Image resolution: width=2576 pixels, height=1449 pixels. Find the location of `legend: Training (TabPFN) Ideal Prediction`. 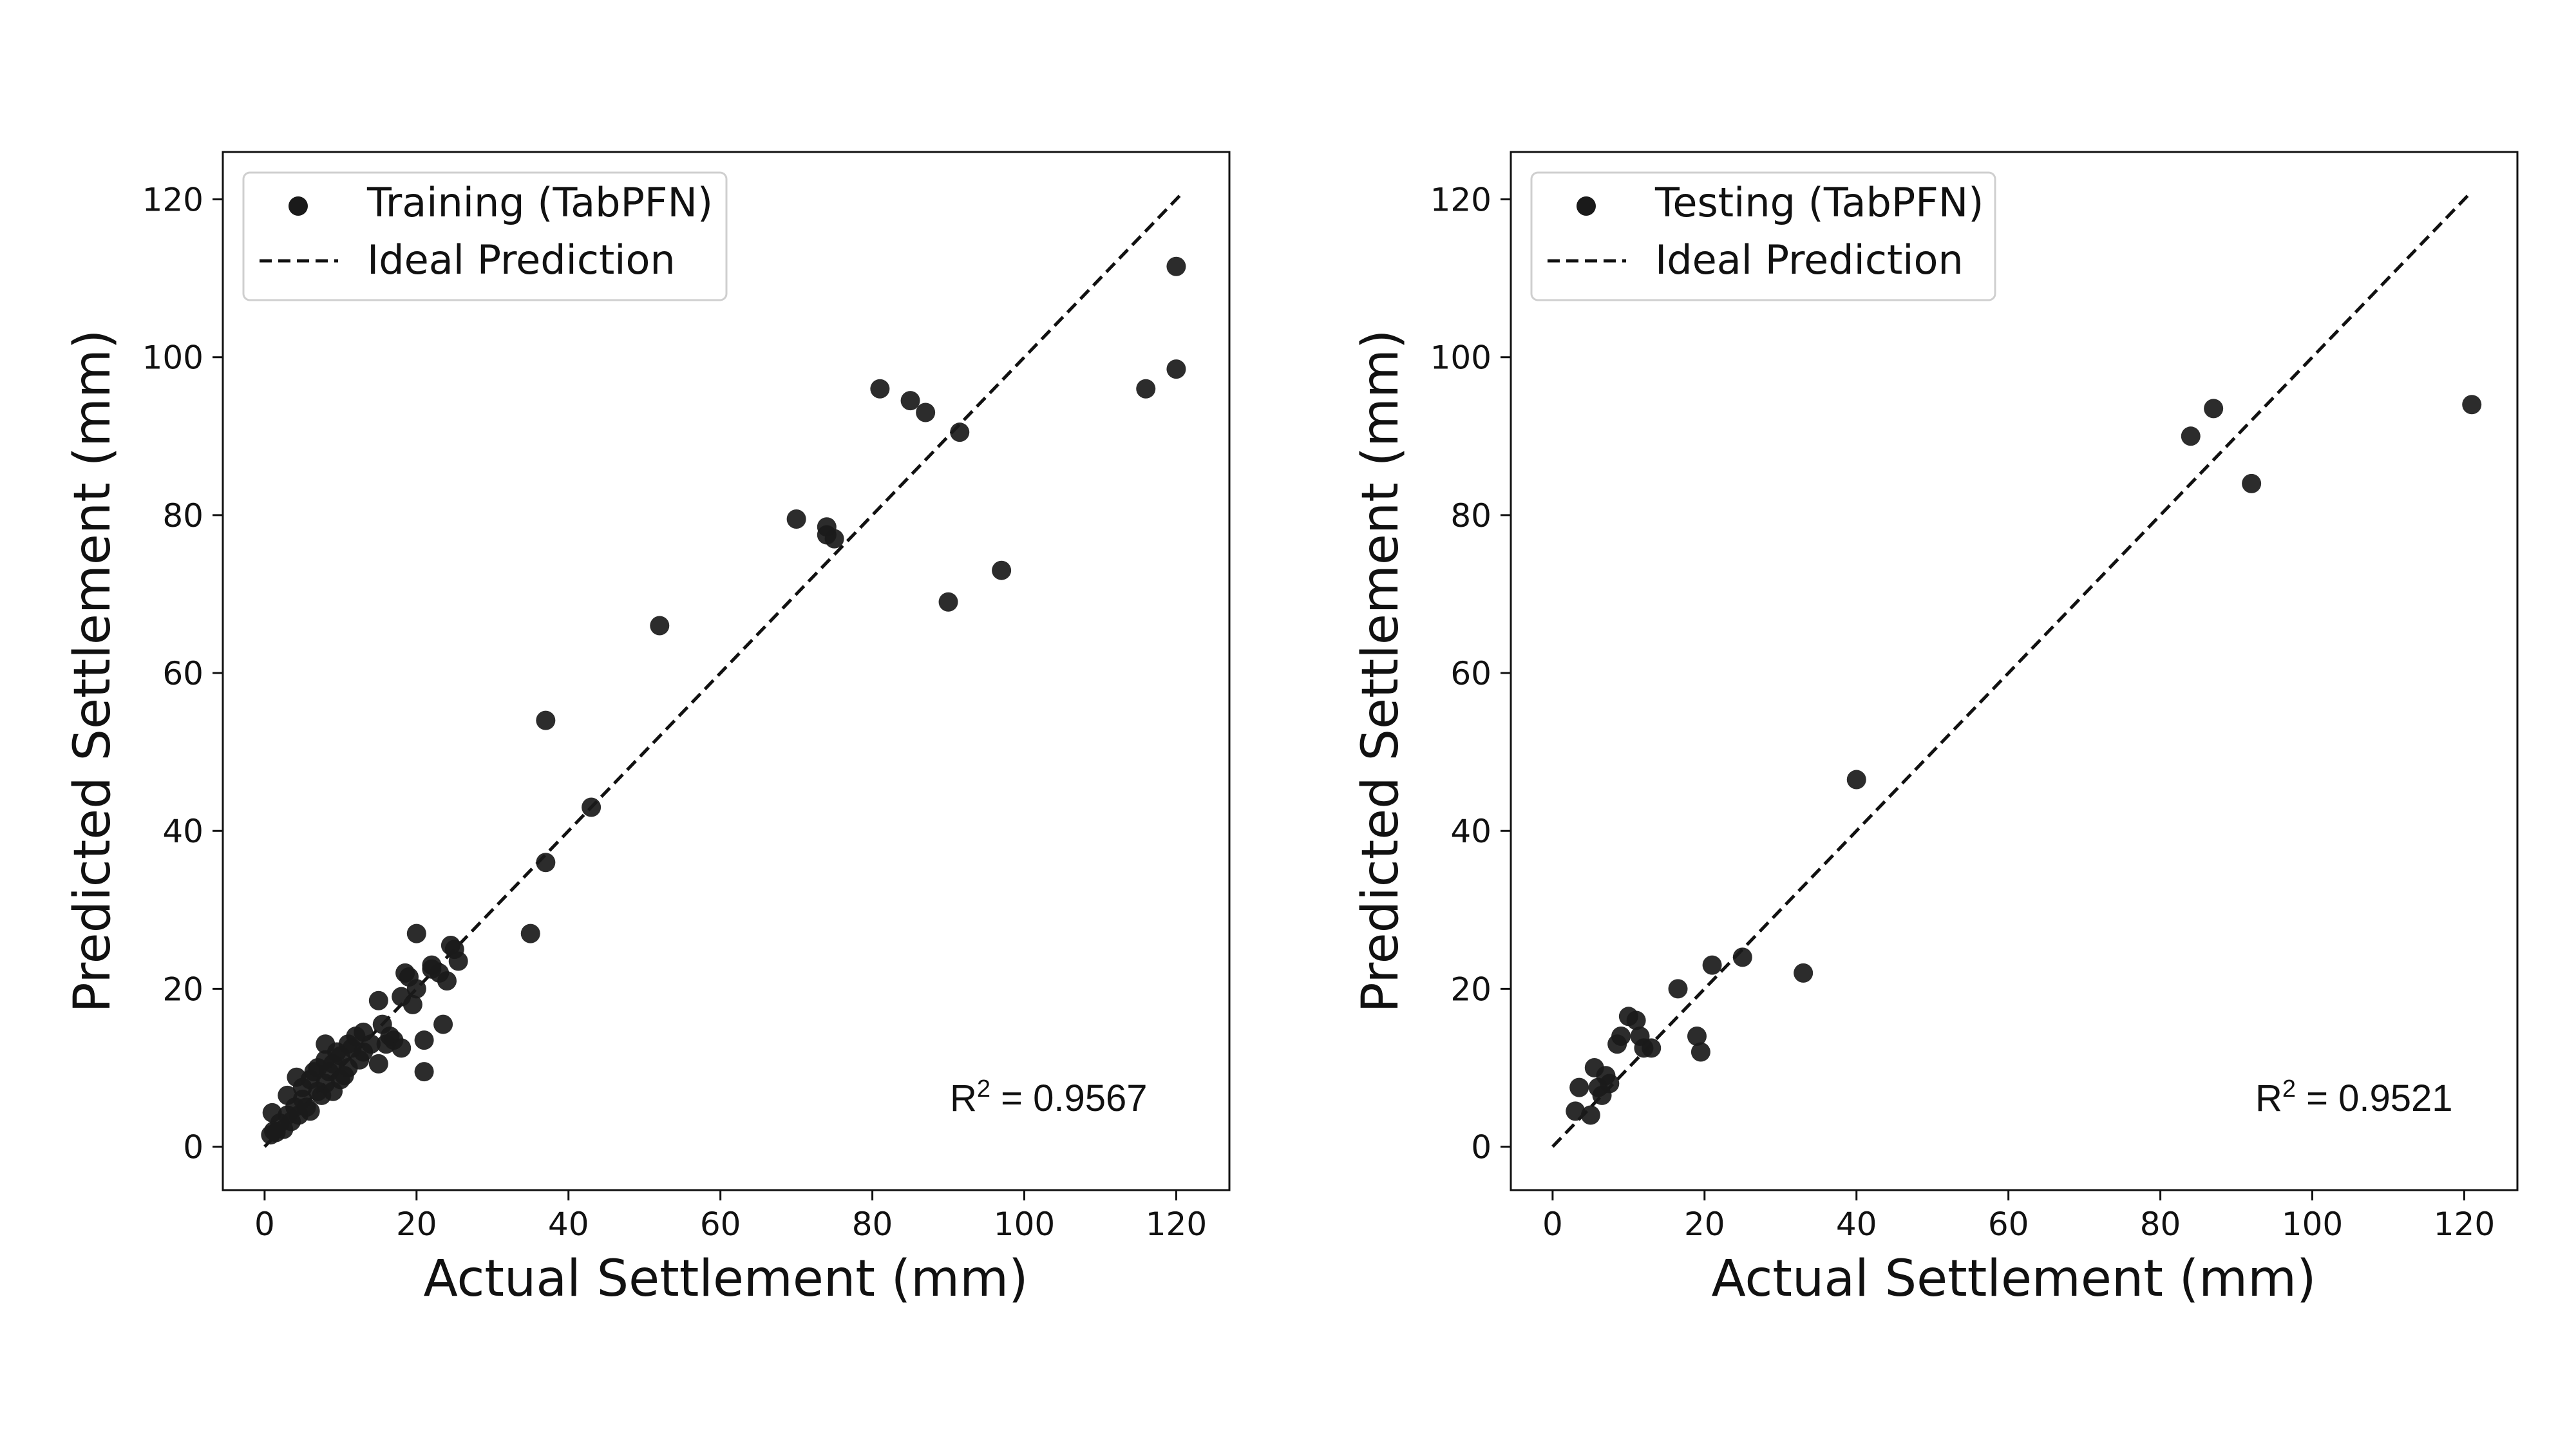

legend: Training (TabPFN) Ideal Prediction is located at coordinates (485, 236).